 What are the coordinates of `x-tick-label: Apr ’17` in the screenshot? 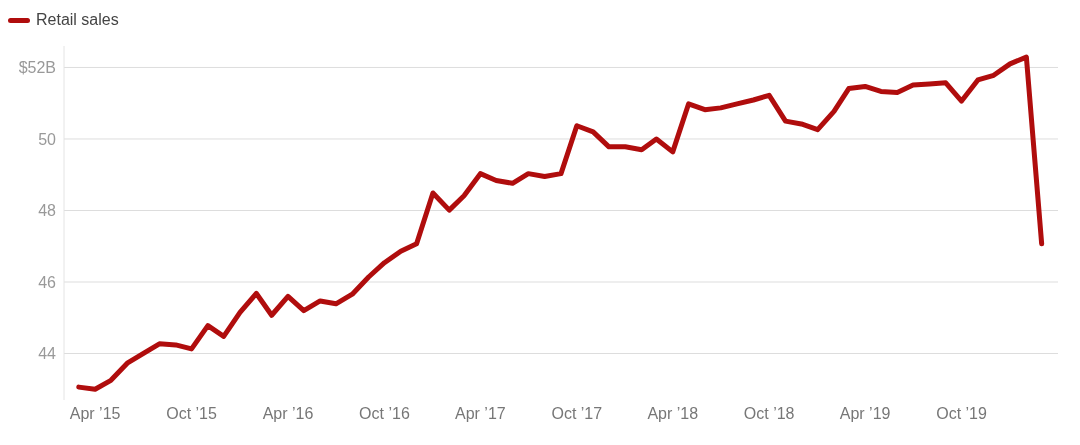 It's located at (480, 414).